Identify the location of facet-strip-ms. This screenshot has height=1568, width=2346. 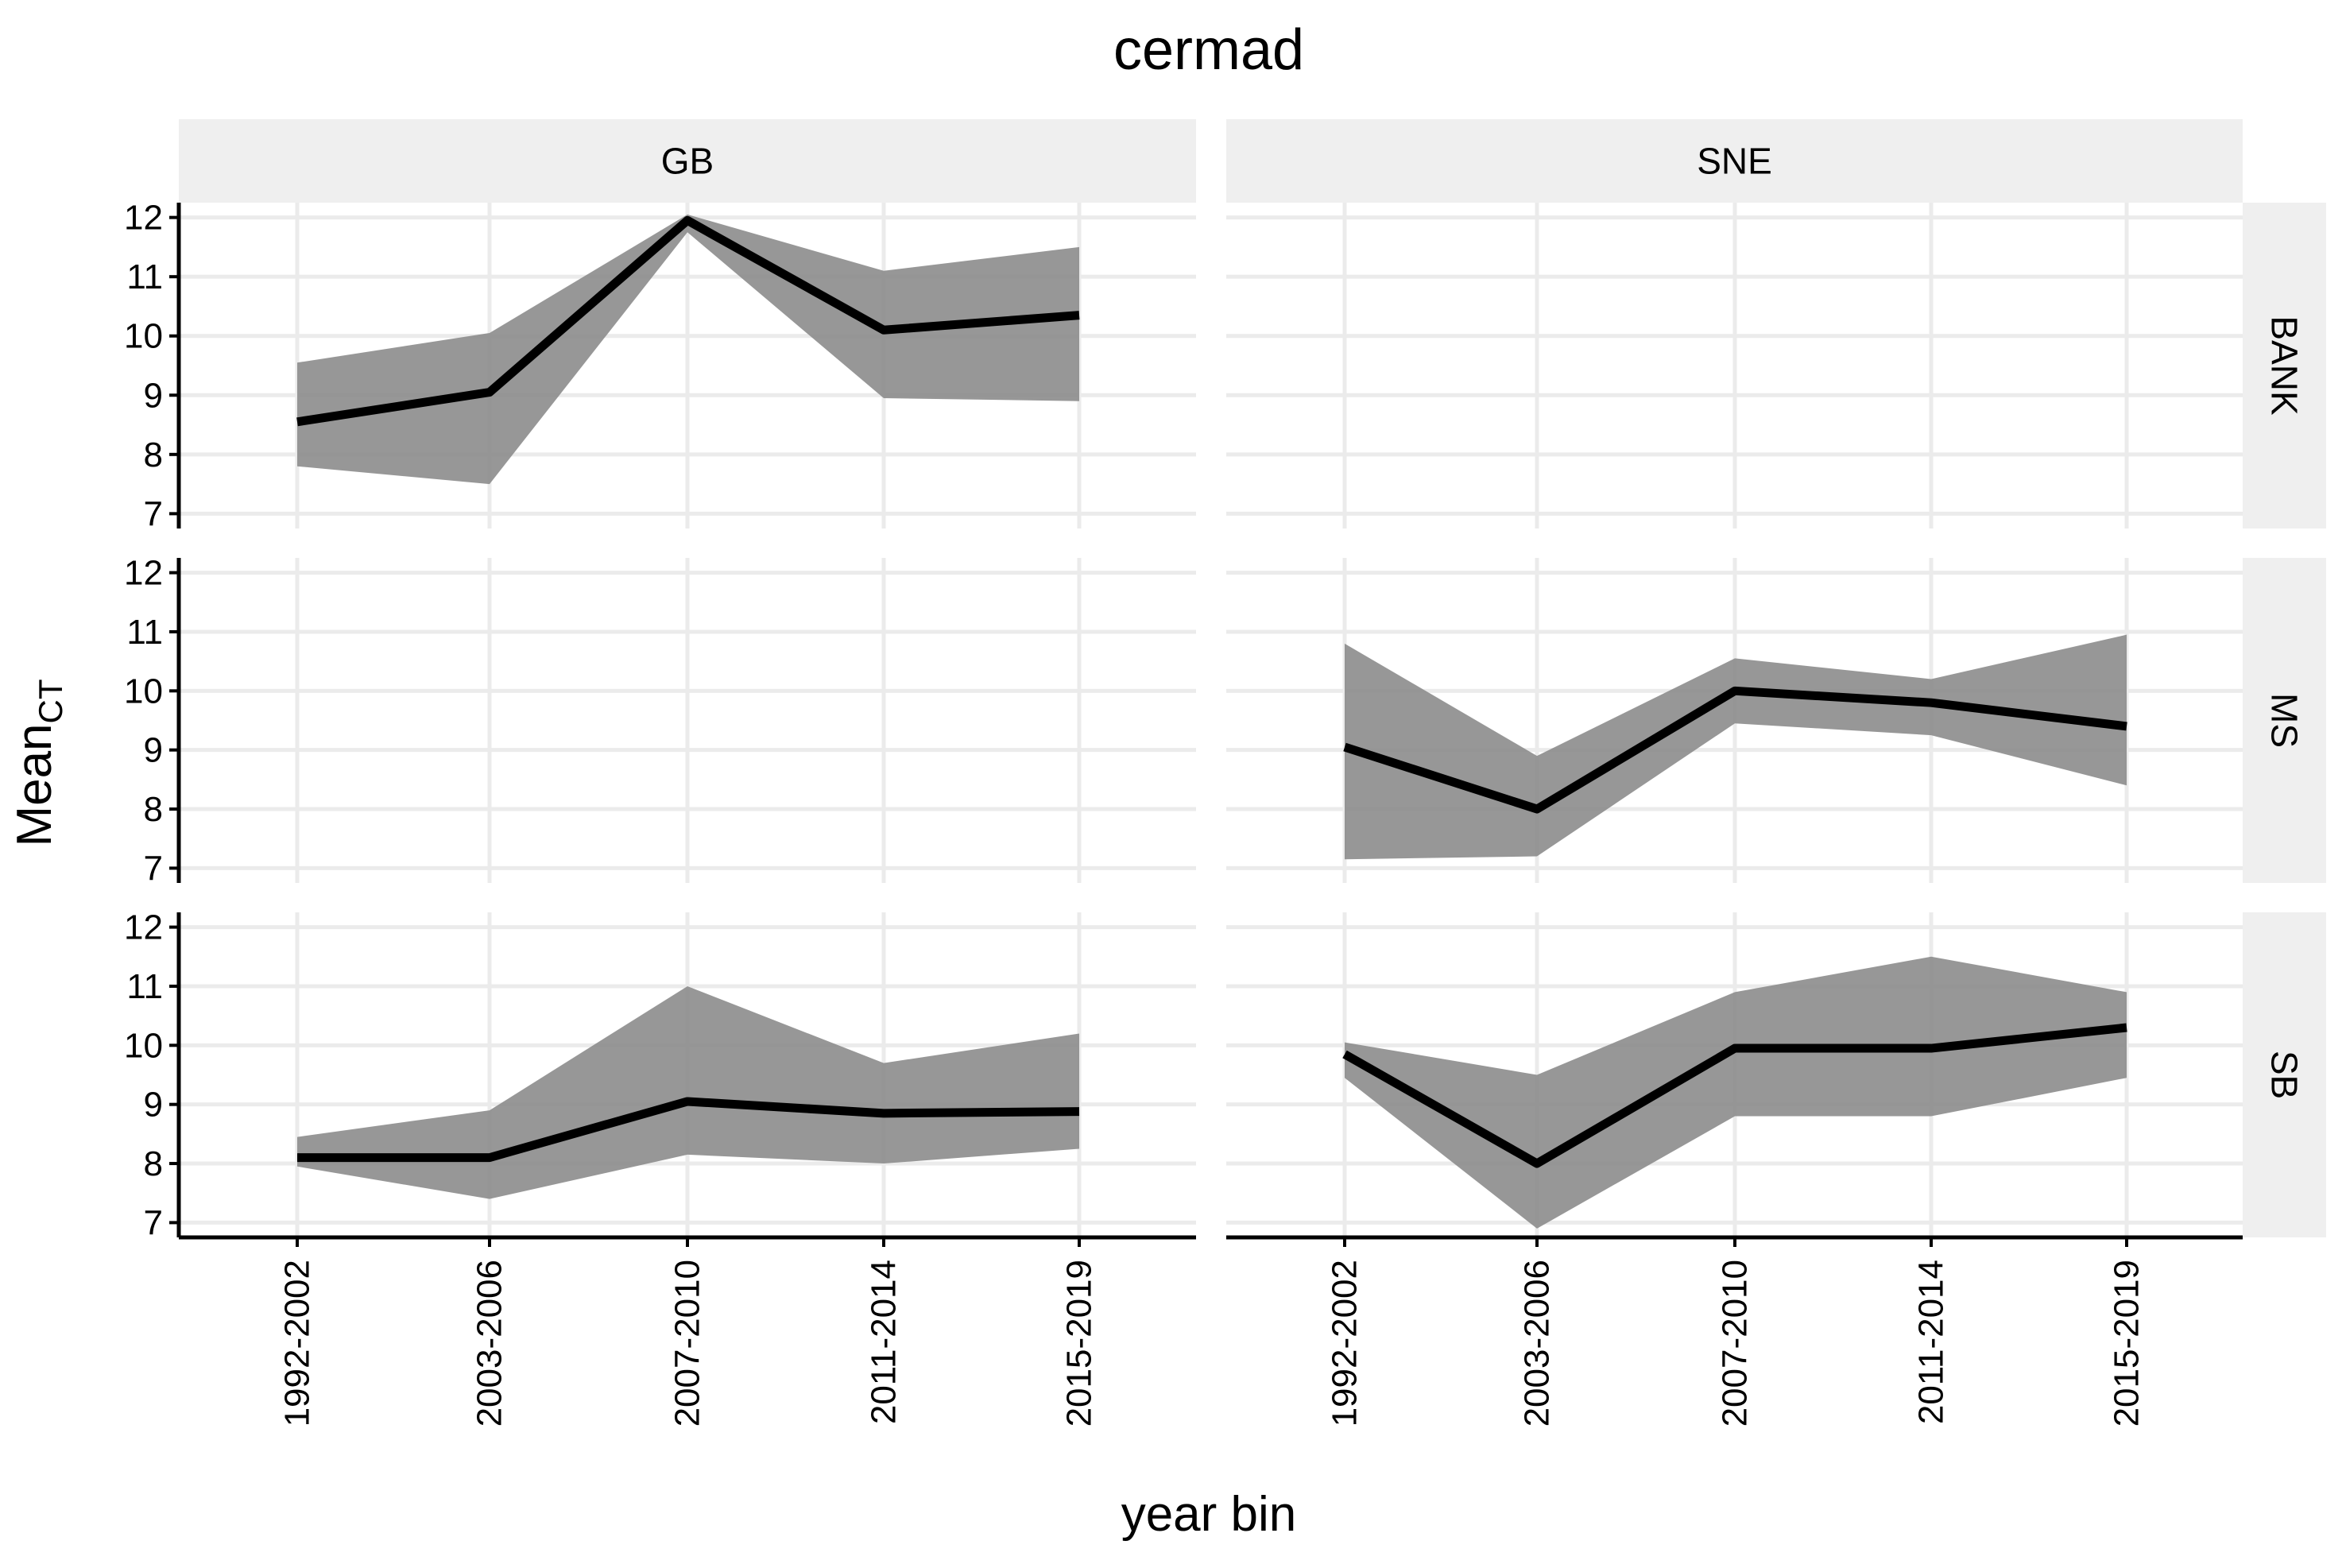
(2284, 720).